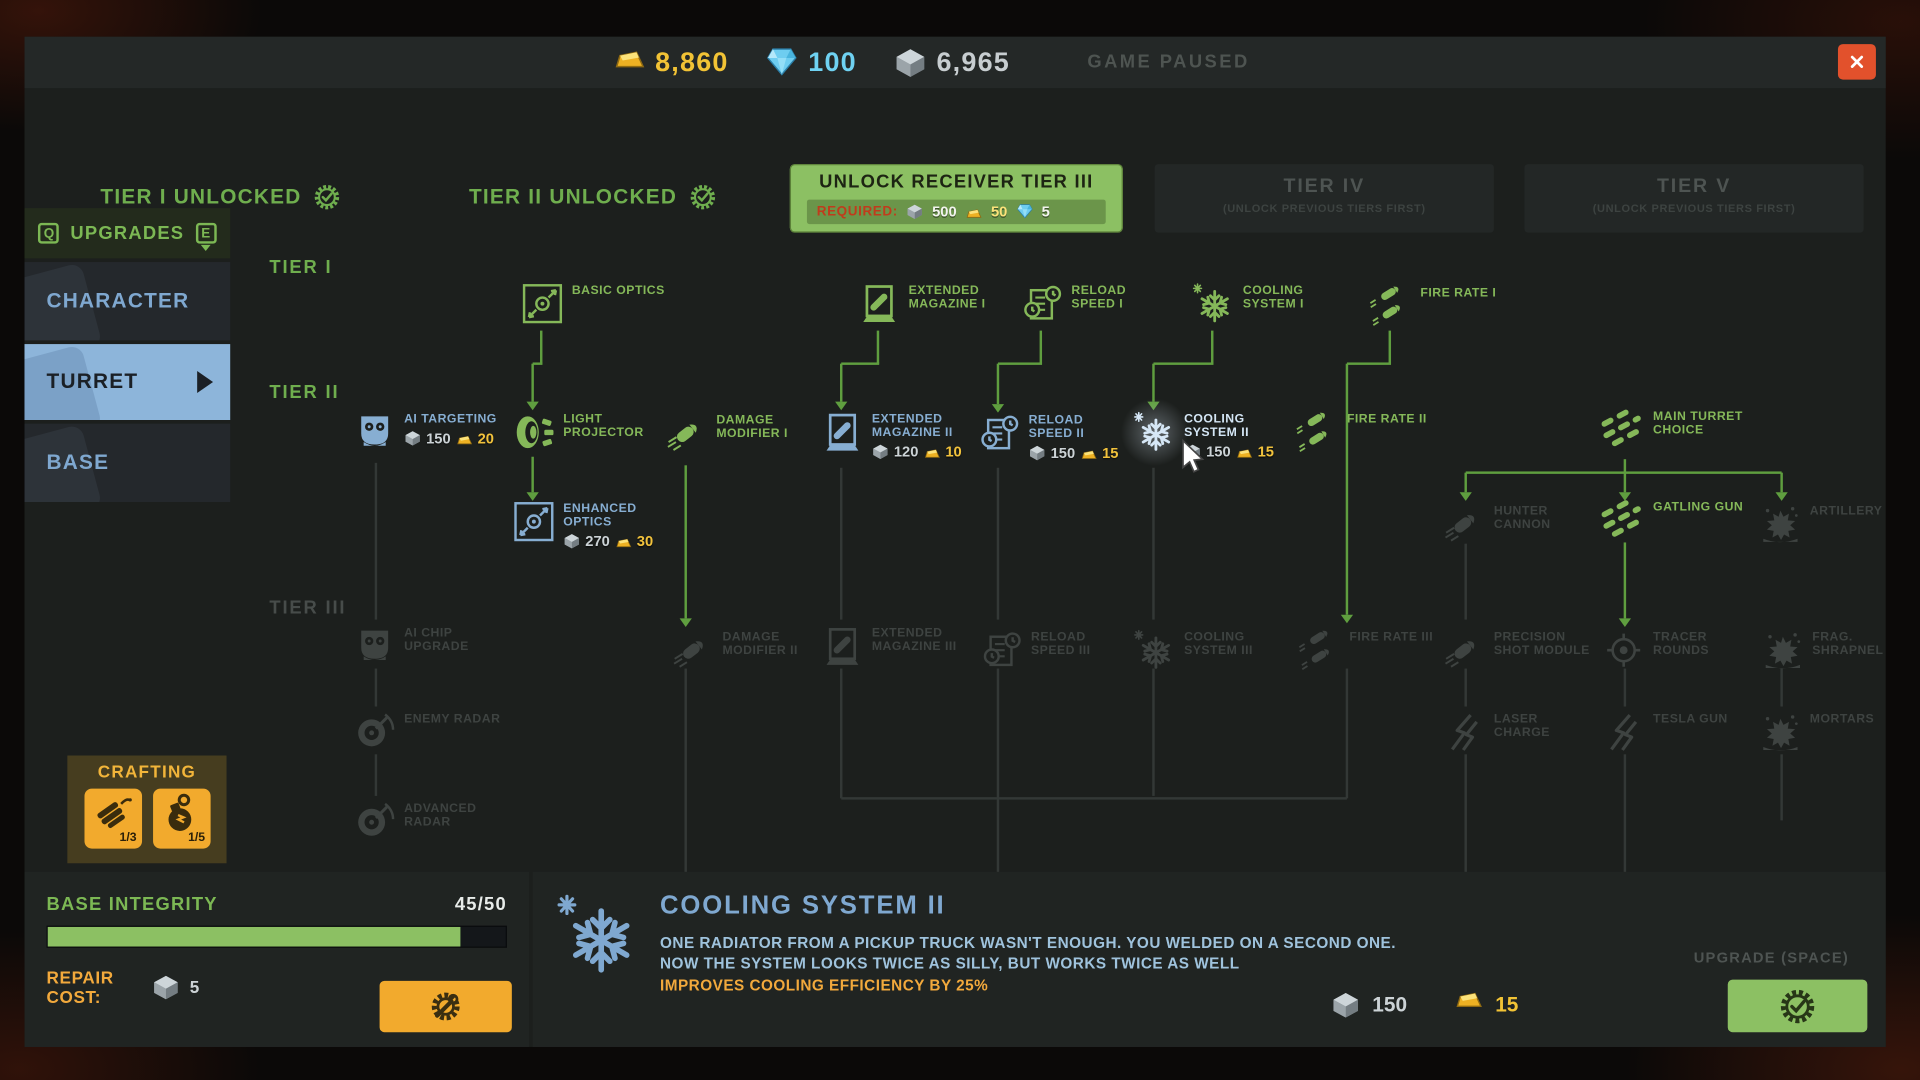  I want to click on node-damage-modifier-1: DAMAGE MODIFIER I, so click(741, 433).